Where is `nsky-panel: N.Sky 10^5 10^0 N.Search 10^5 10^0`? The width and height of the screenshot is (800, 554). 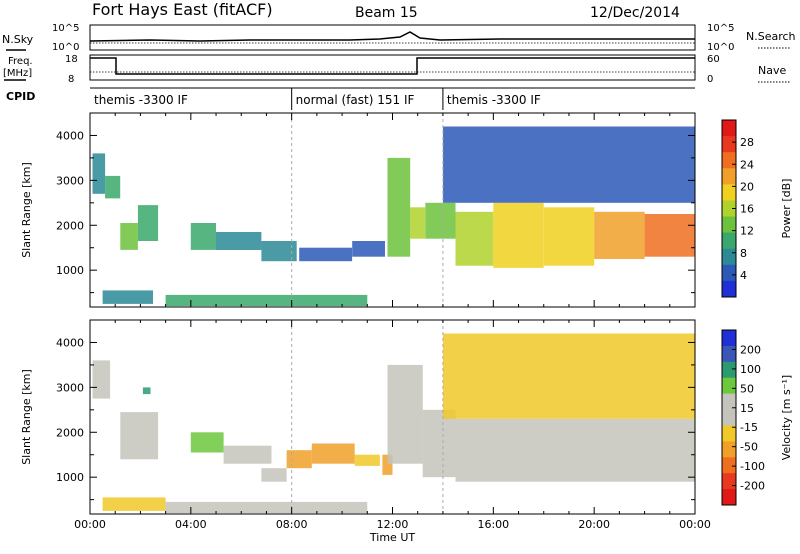 nsky-panel: N.Sky 10^5 10^0 N.Search 10^5 10^0 is located at coordinates (399, 38).